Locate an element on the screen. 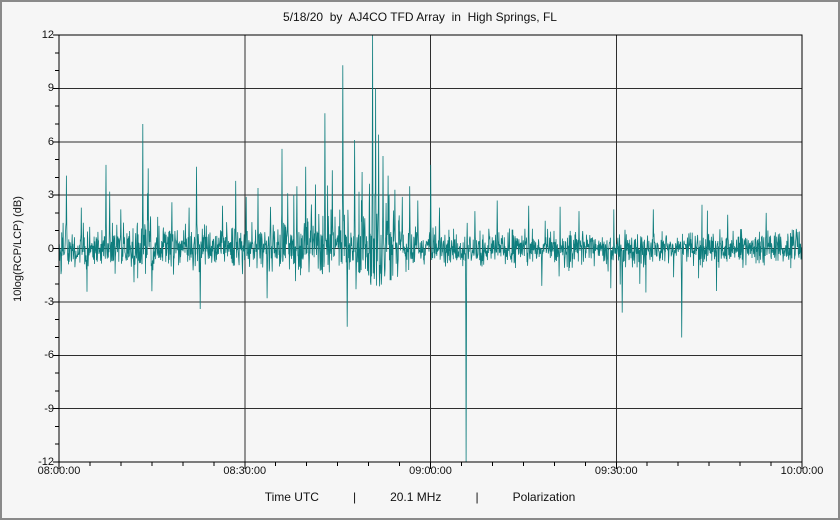 The width and height of the screenshot is (840, 520). footer-text: Polarization is located at coordinates (544, 497).